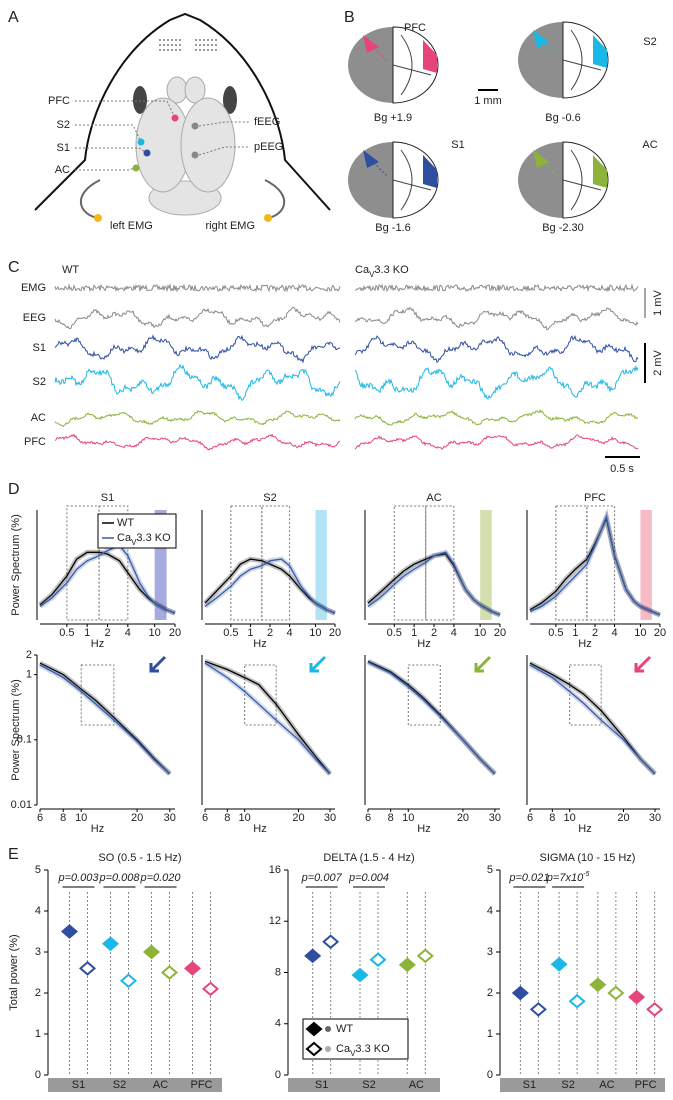  I want to click on p-value: p=0.007, so click(322, 878).